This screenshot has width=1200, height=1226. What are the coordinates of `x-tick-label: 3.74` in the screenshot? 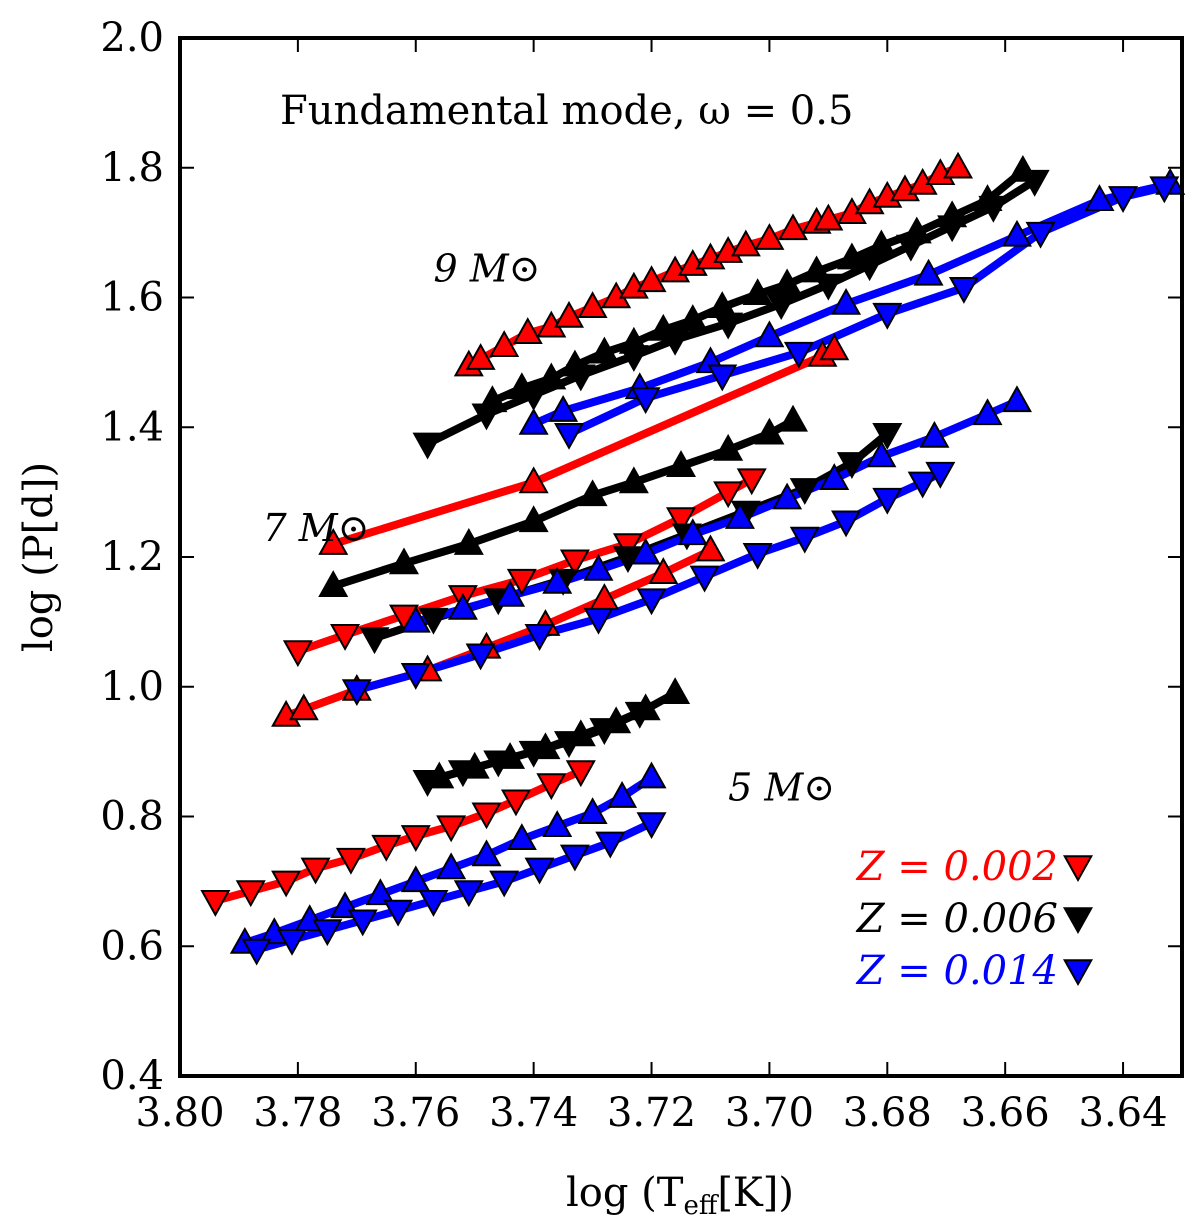 It's located at (533, 1113).